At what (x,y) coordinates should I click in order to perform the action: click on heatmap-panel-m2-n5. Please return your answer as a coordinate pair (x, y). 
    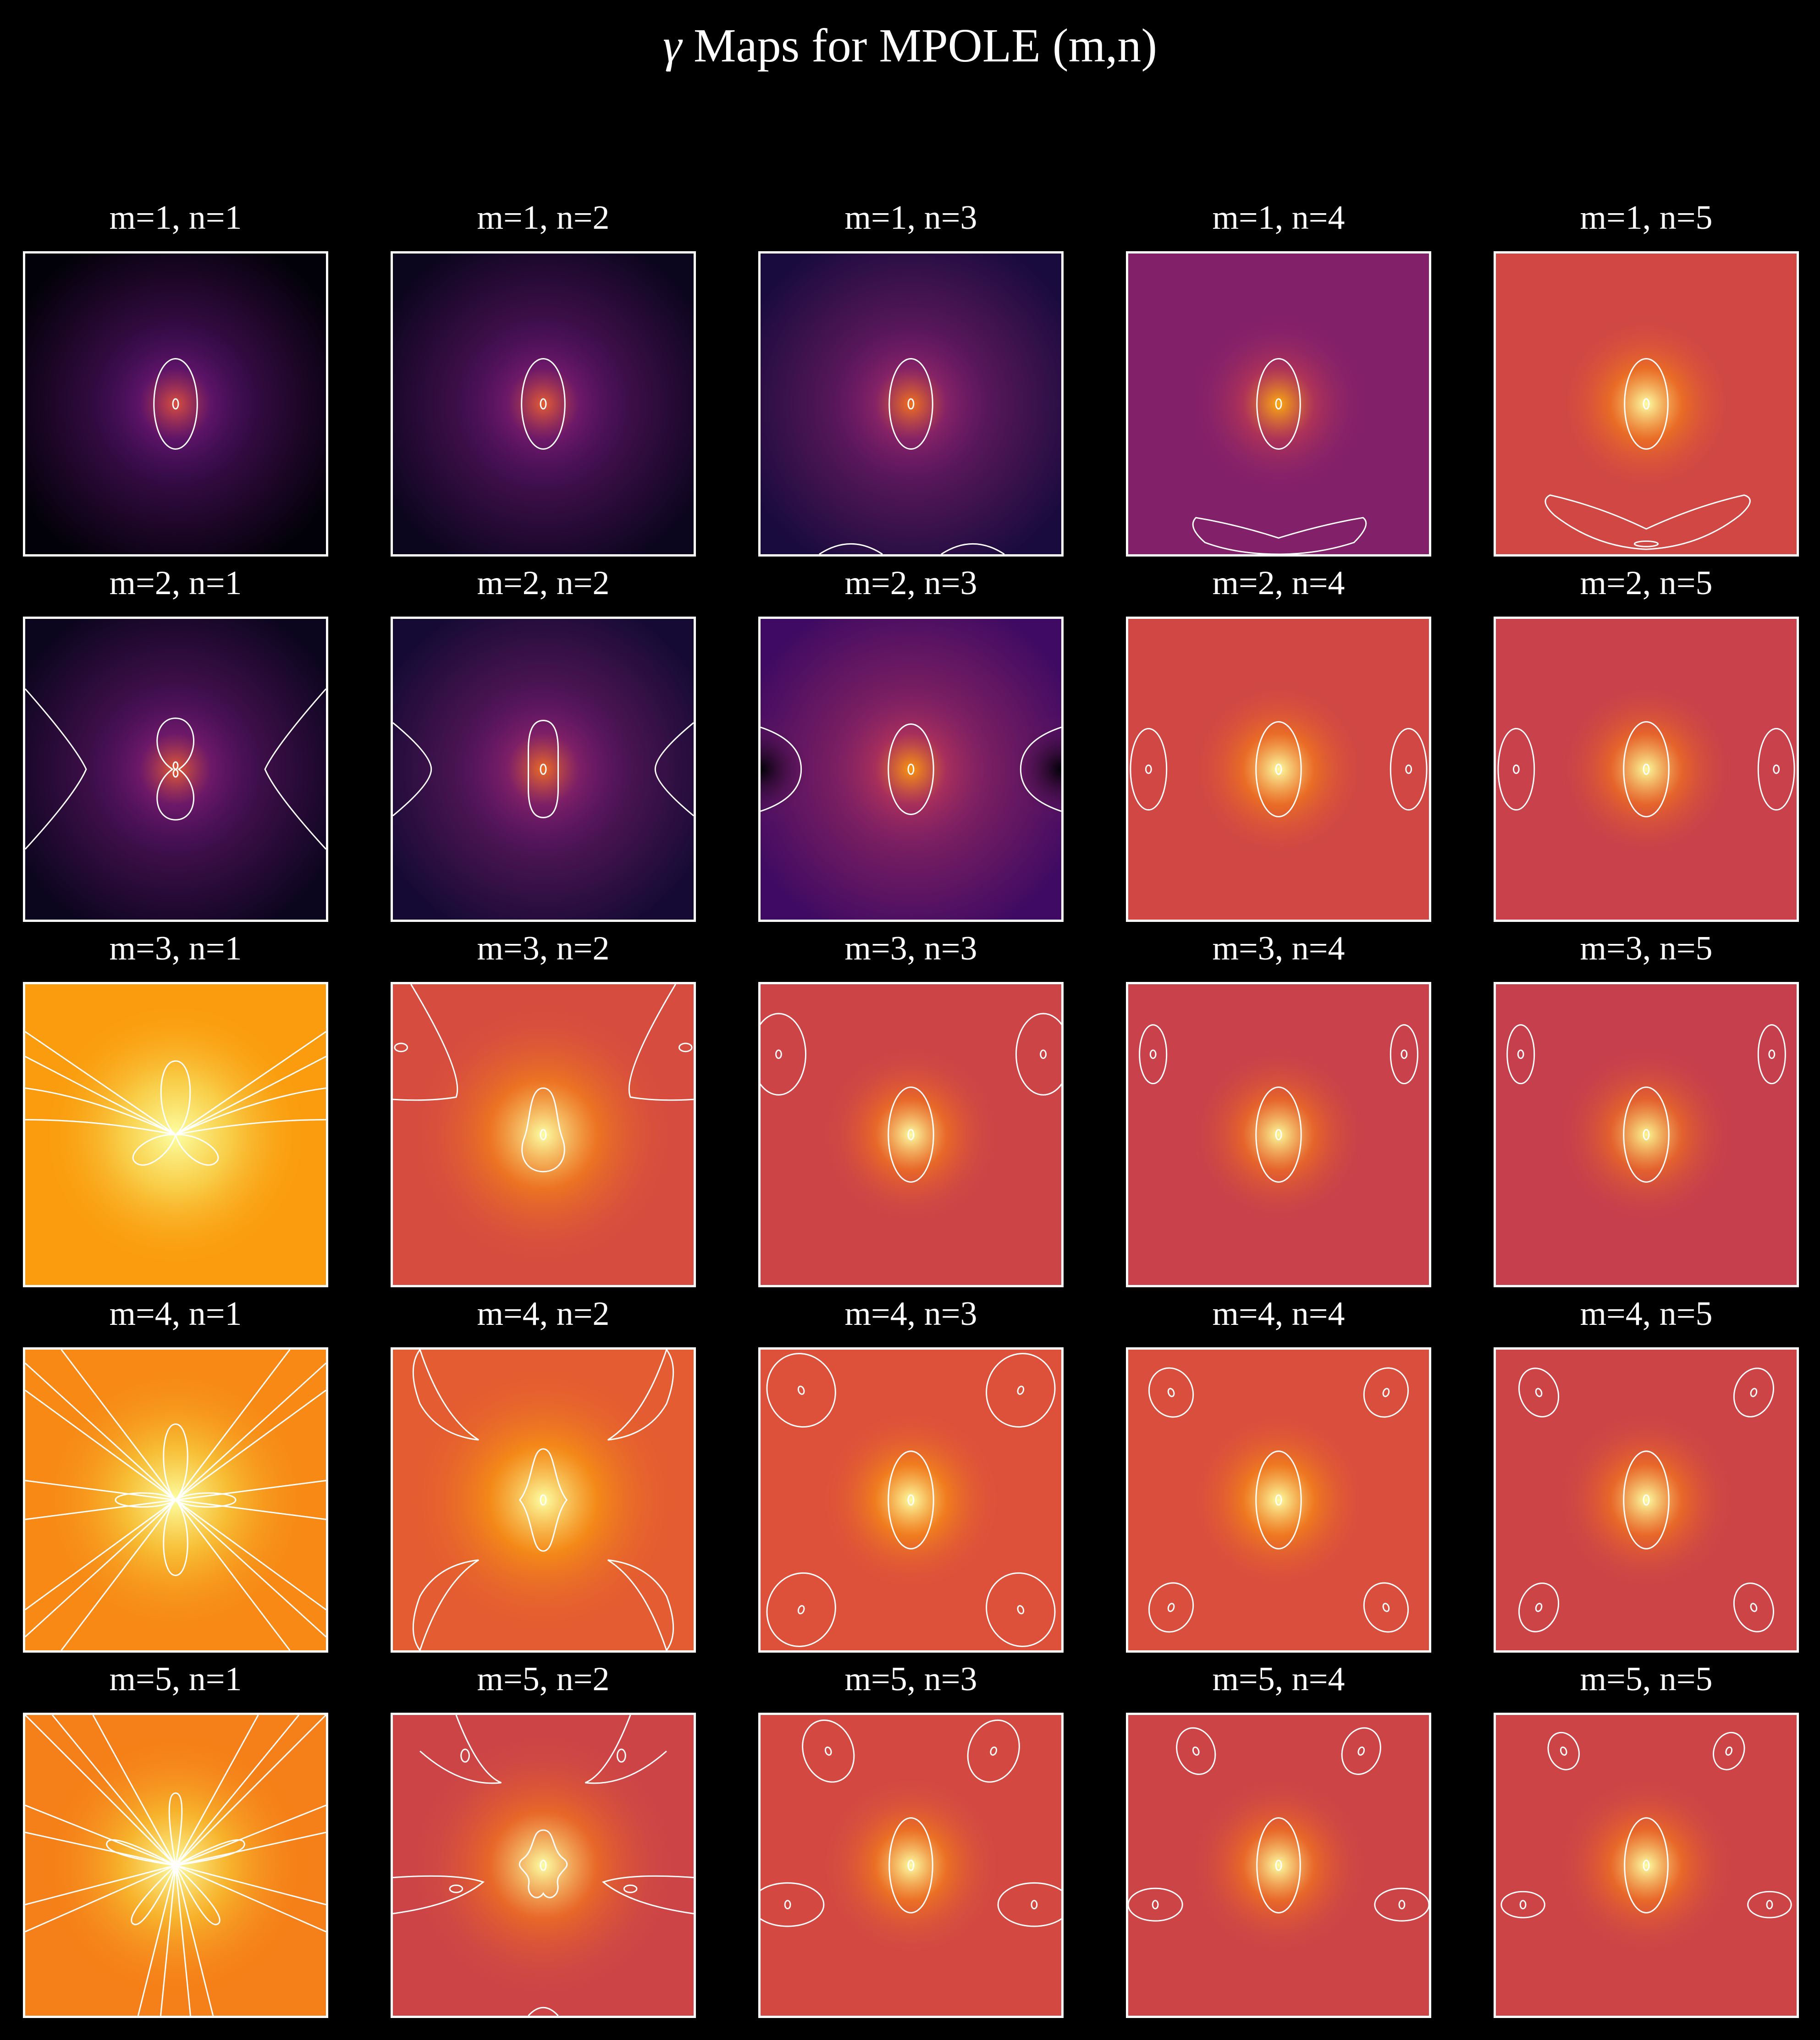
    Looking at the image, I should click on (1646, 769).